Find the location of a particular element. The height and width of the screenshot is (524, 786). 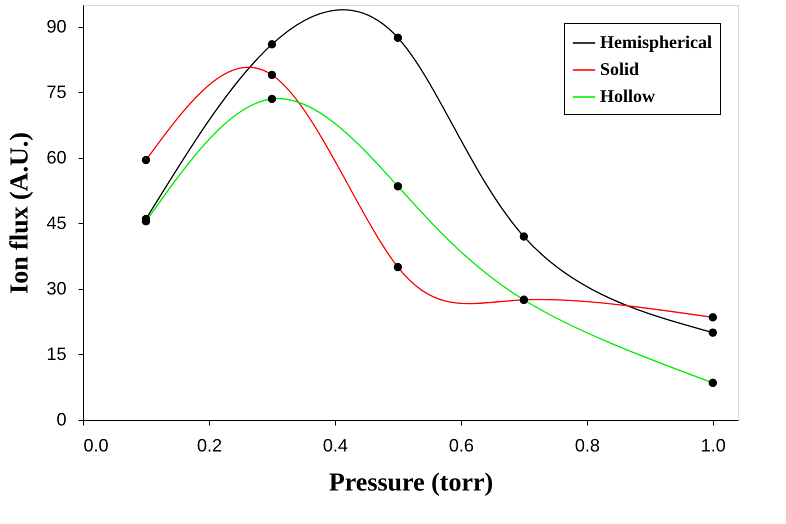

y-tick-label: 75 is located at coordinates (56, 92).